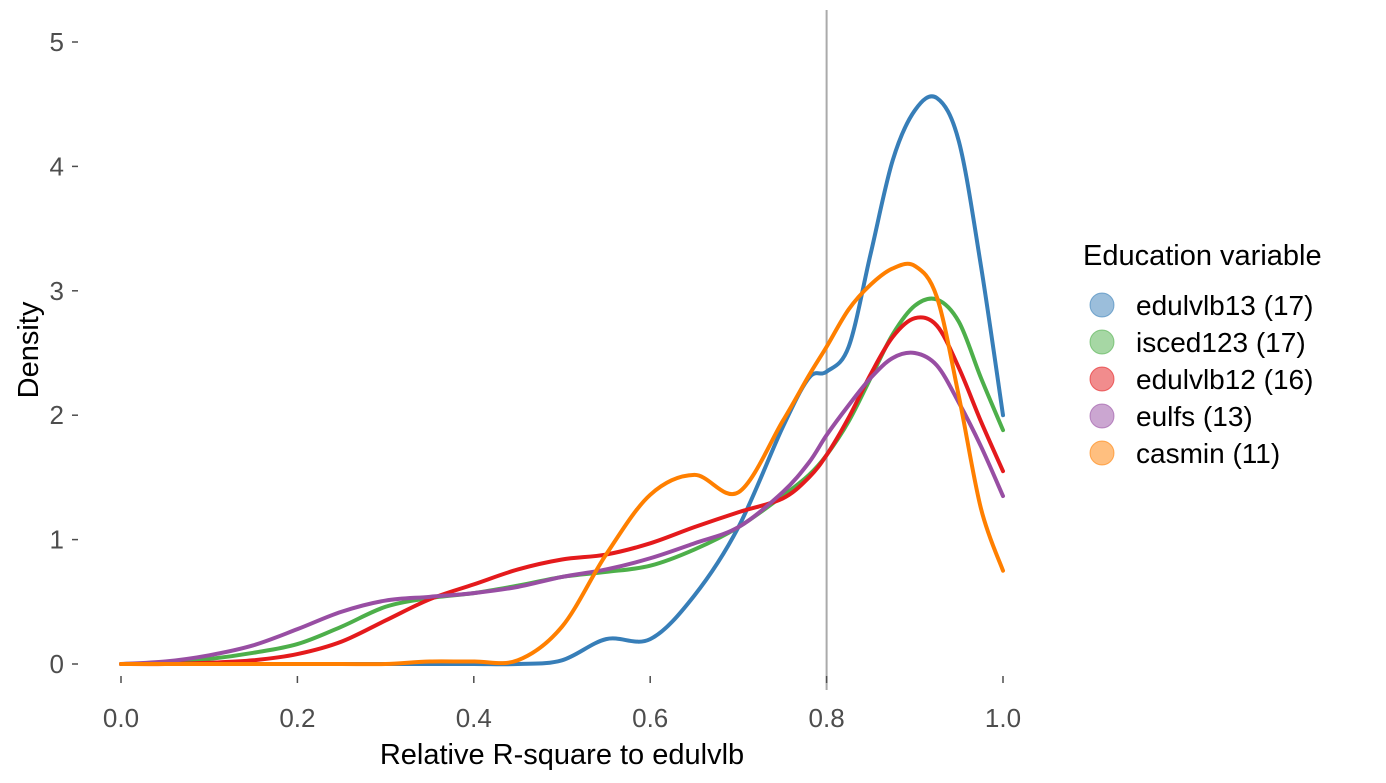 This screenshot has height=783, width=1386. Describe the element at coordinates (650, 718) in the screenshot. I see `x-tick-label: 0.6` at that location.